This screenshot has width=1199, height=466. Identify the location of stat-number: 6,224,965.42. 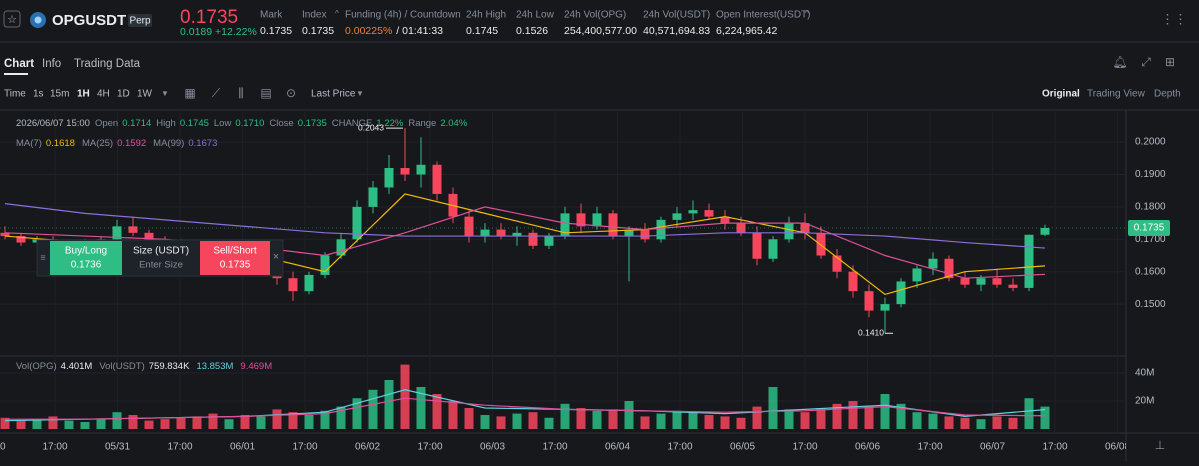
(746, 31).